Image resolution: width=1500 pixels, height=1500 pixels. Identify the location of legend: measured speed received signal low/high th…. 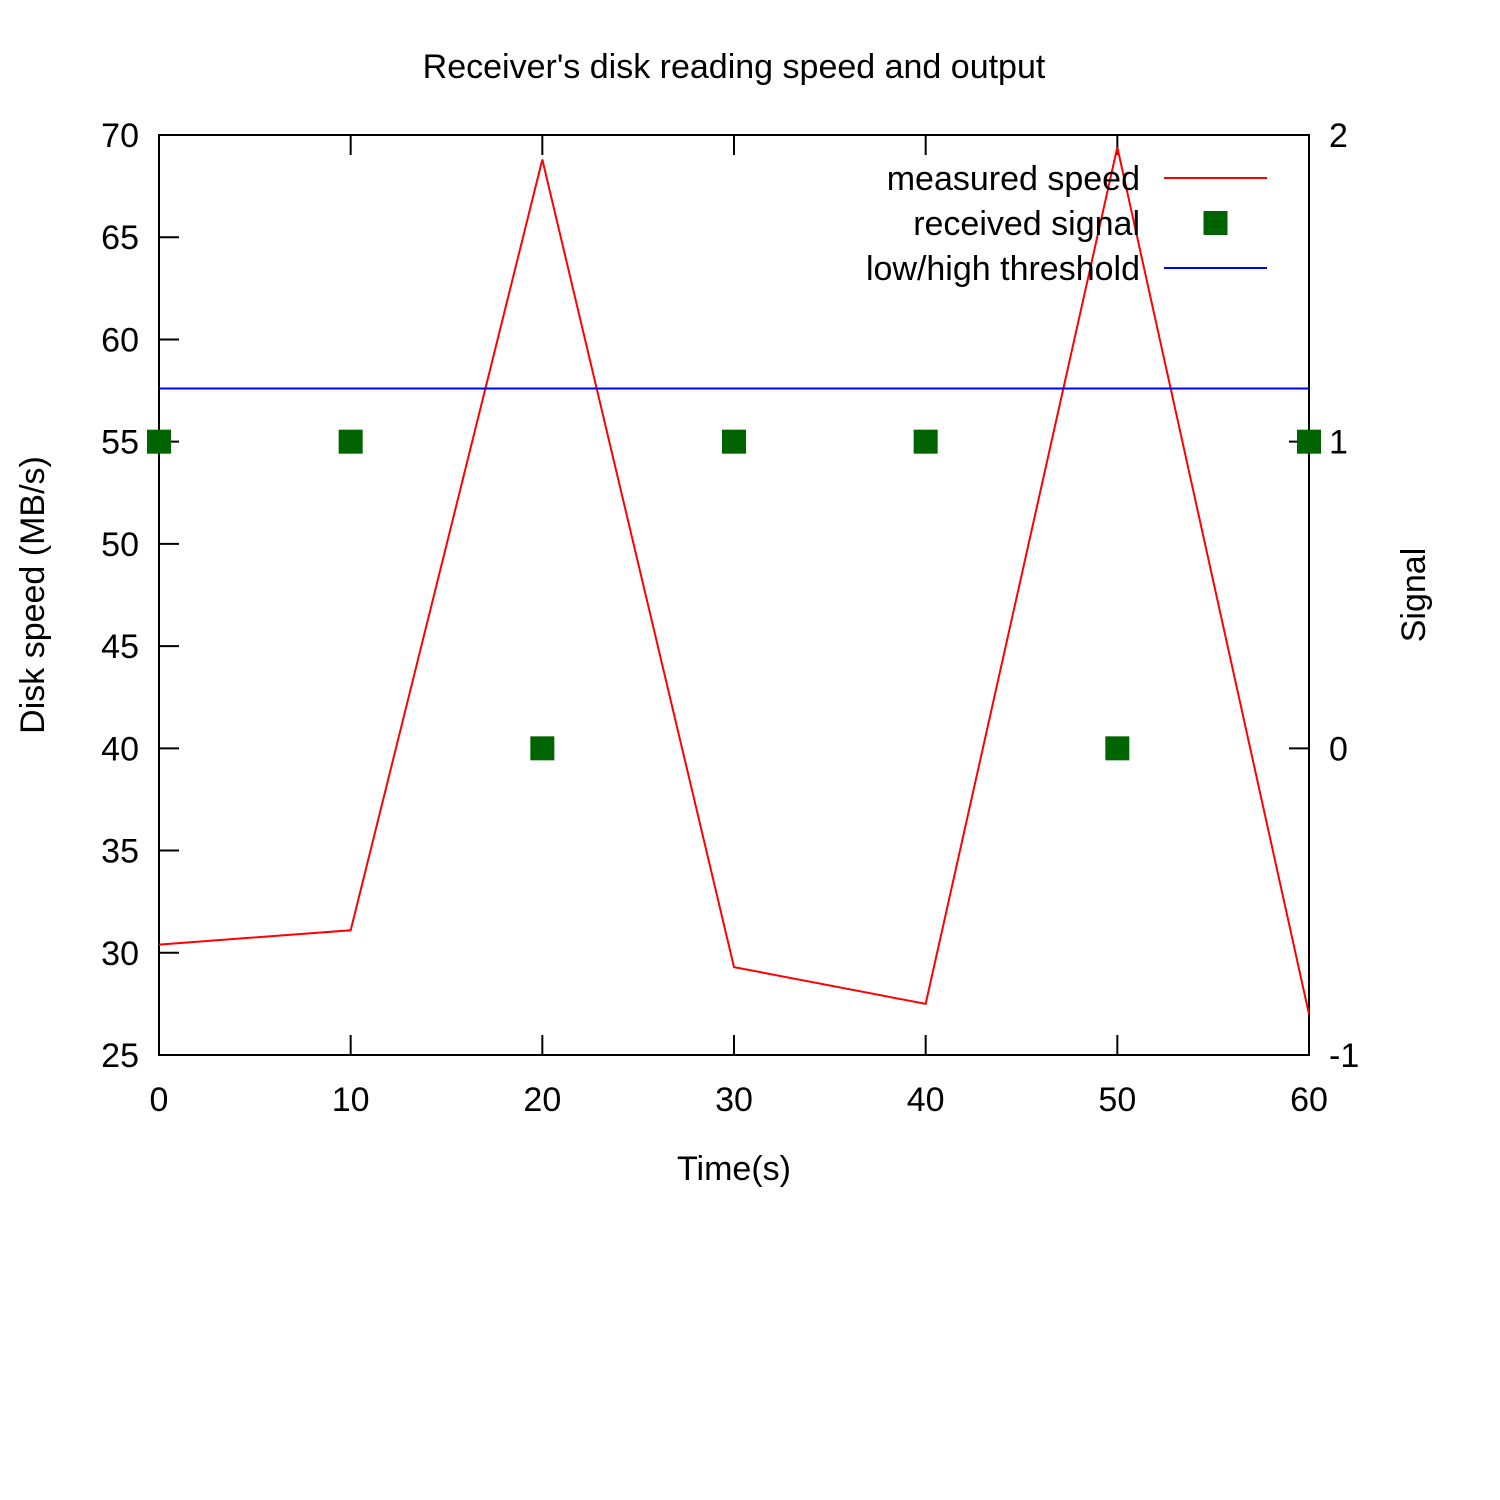
(1066, 224).